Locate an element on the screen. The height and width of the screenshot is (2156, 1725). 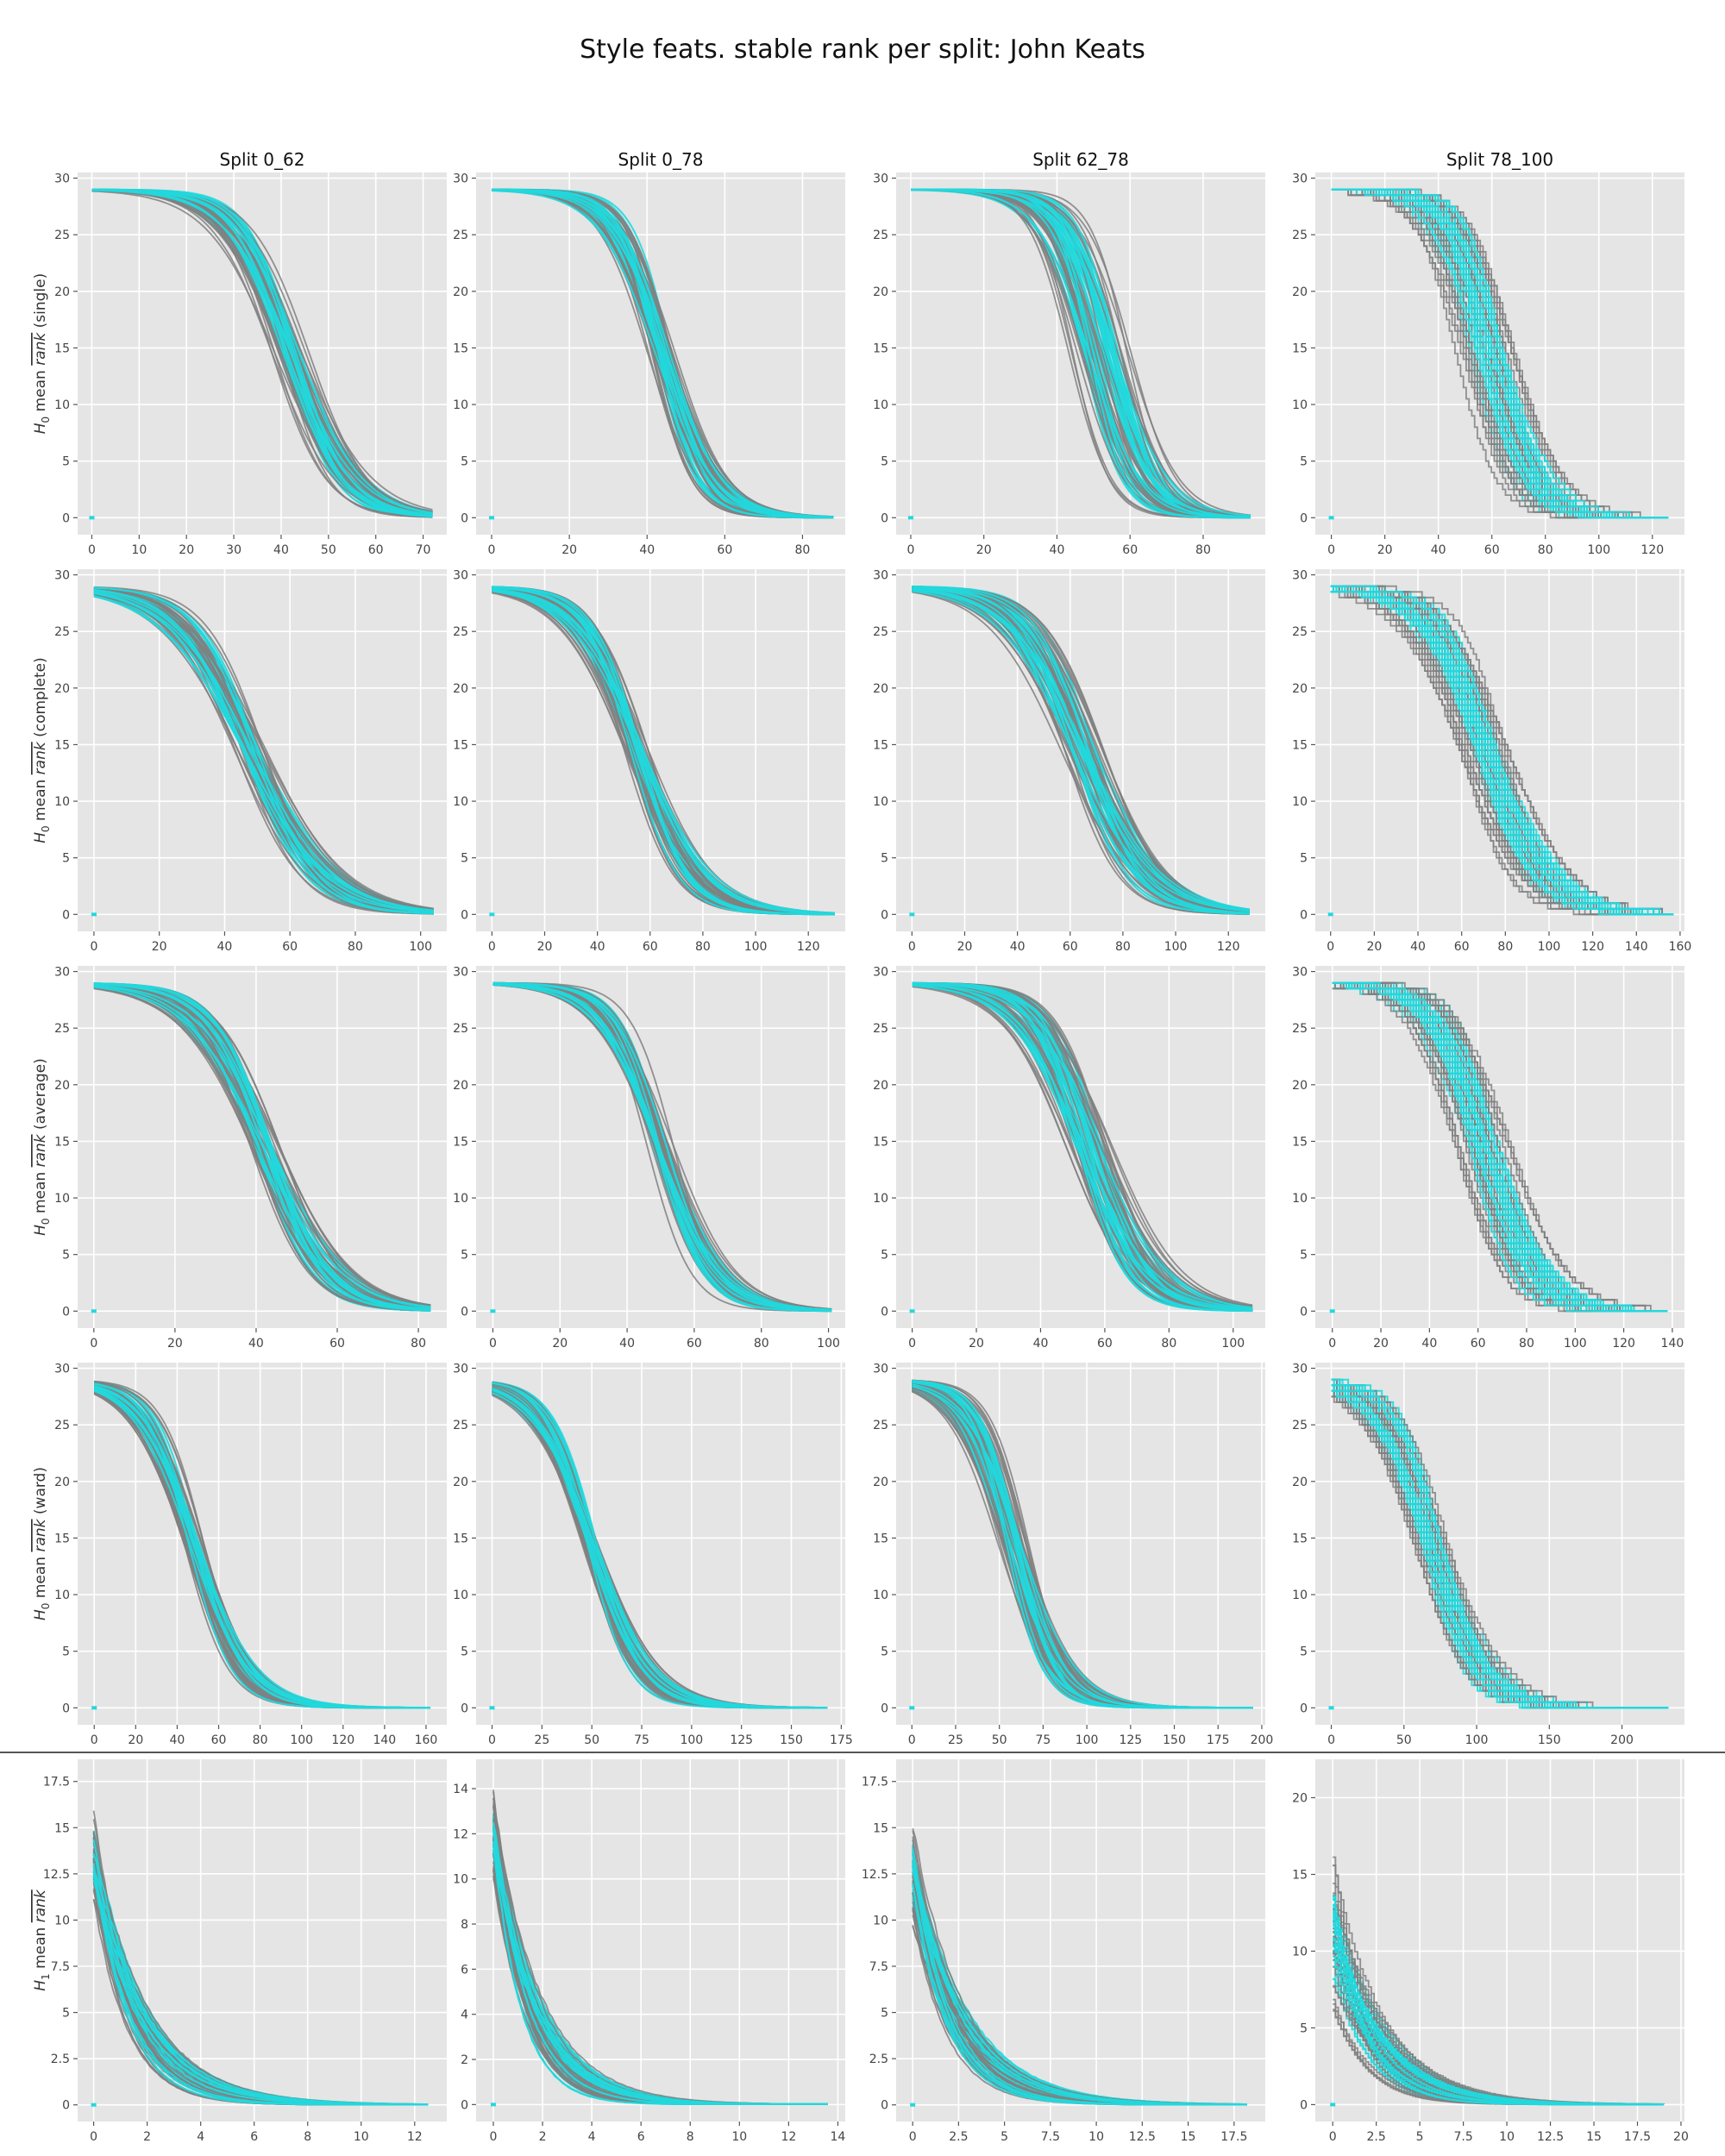
y-tick-label: 8 is located at coordinates (464, 1925).